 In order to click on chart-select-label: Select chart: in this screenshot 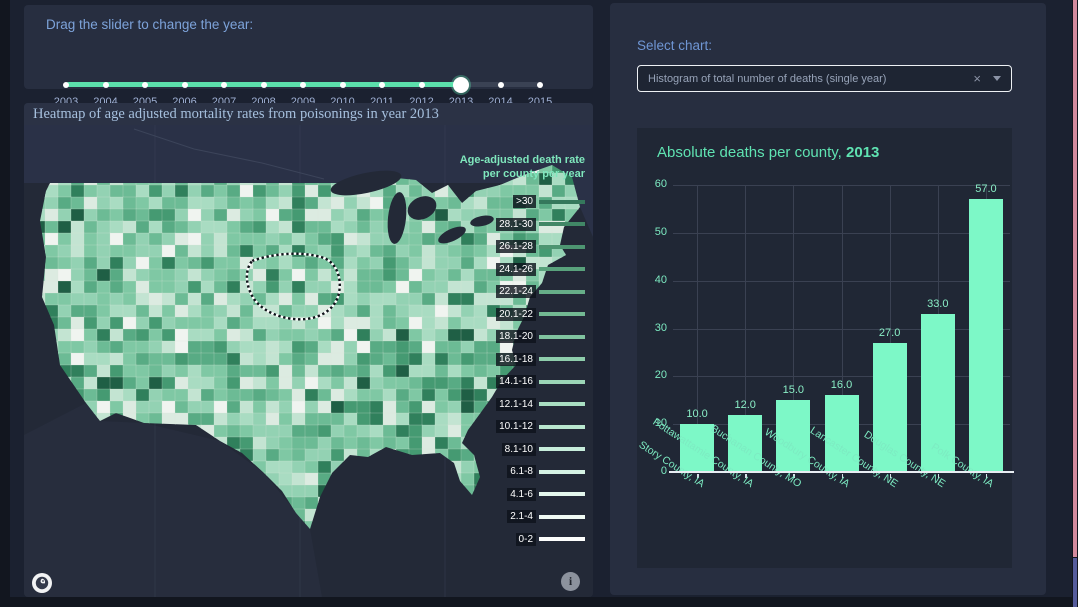, I will do `click(675, 45)`.